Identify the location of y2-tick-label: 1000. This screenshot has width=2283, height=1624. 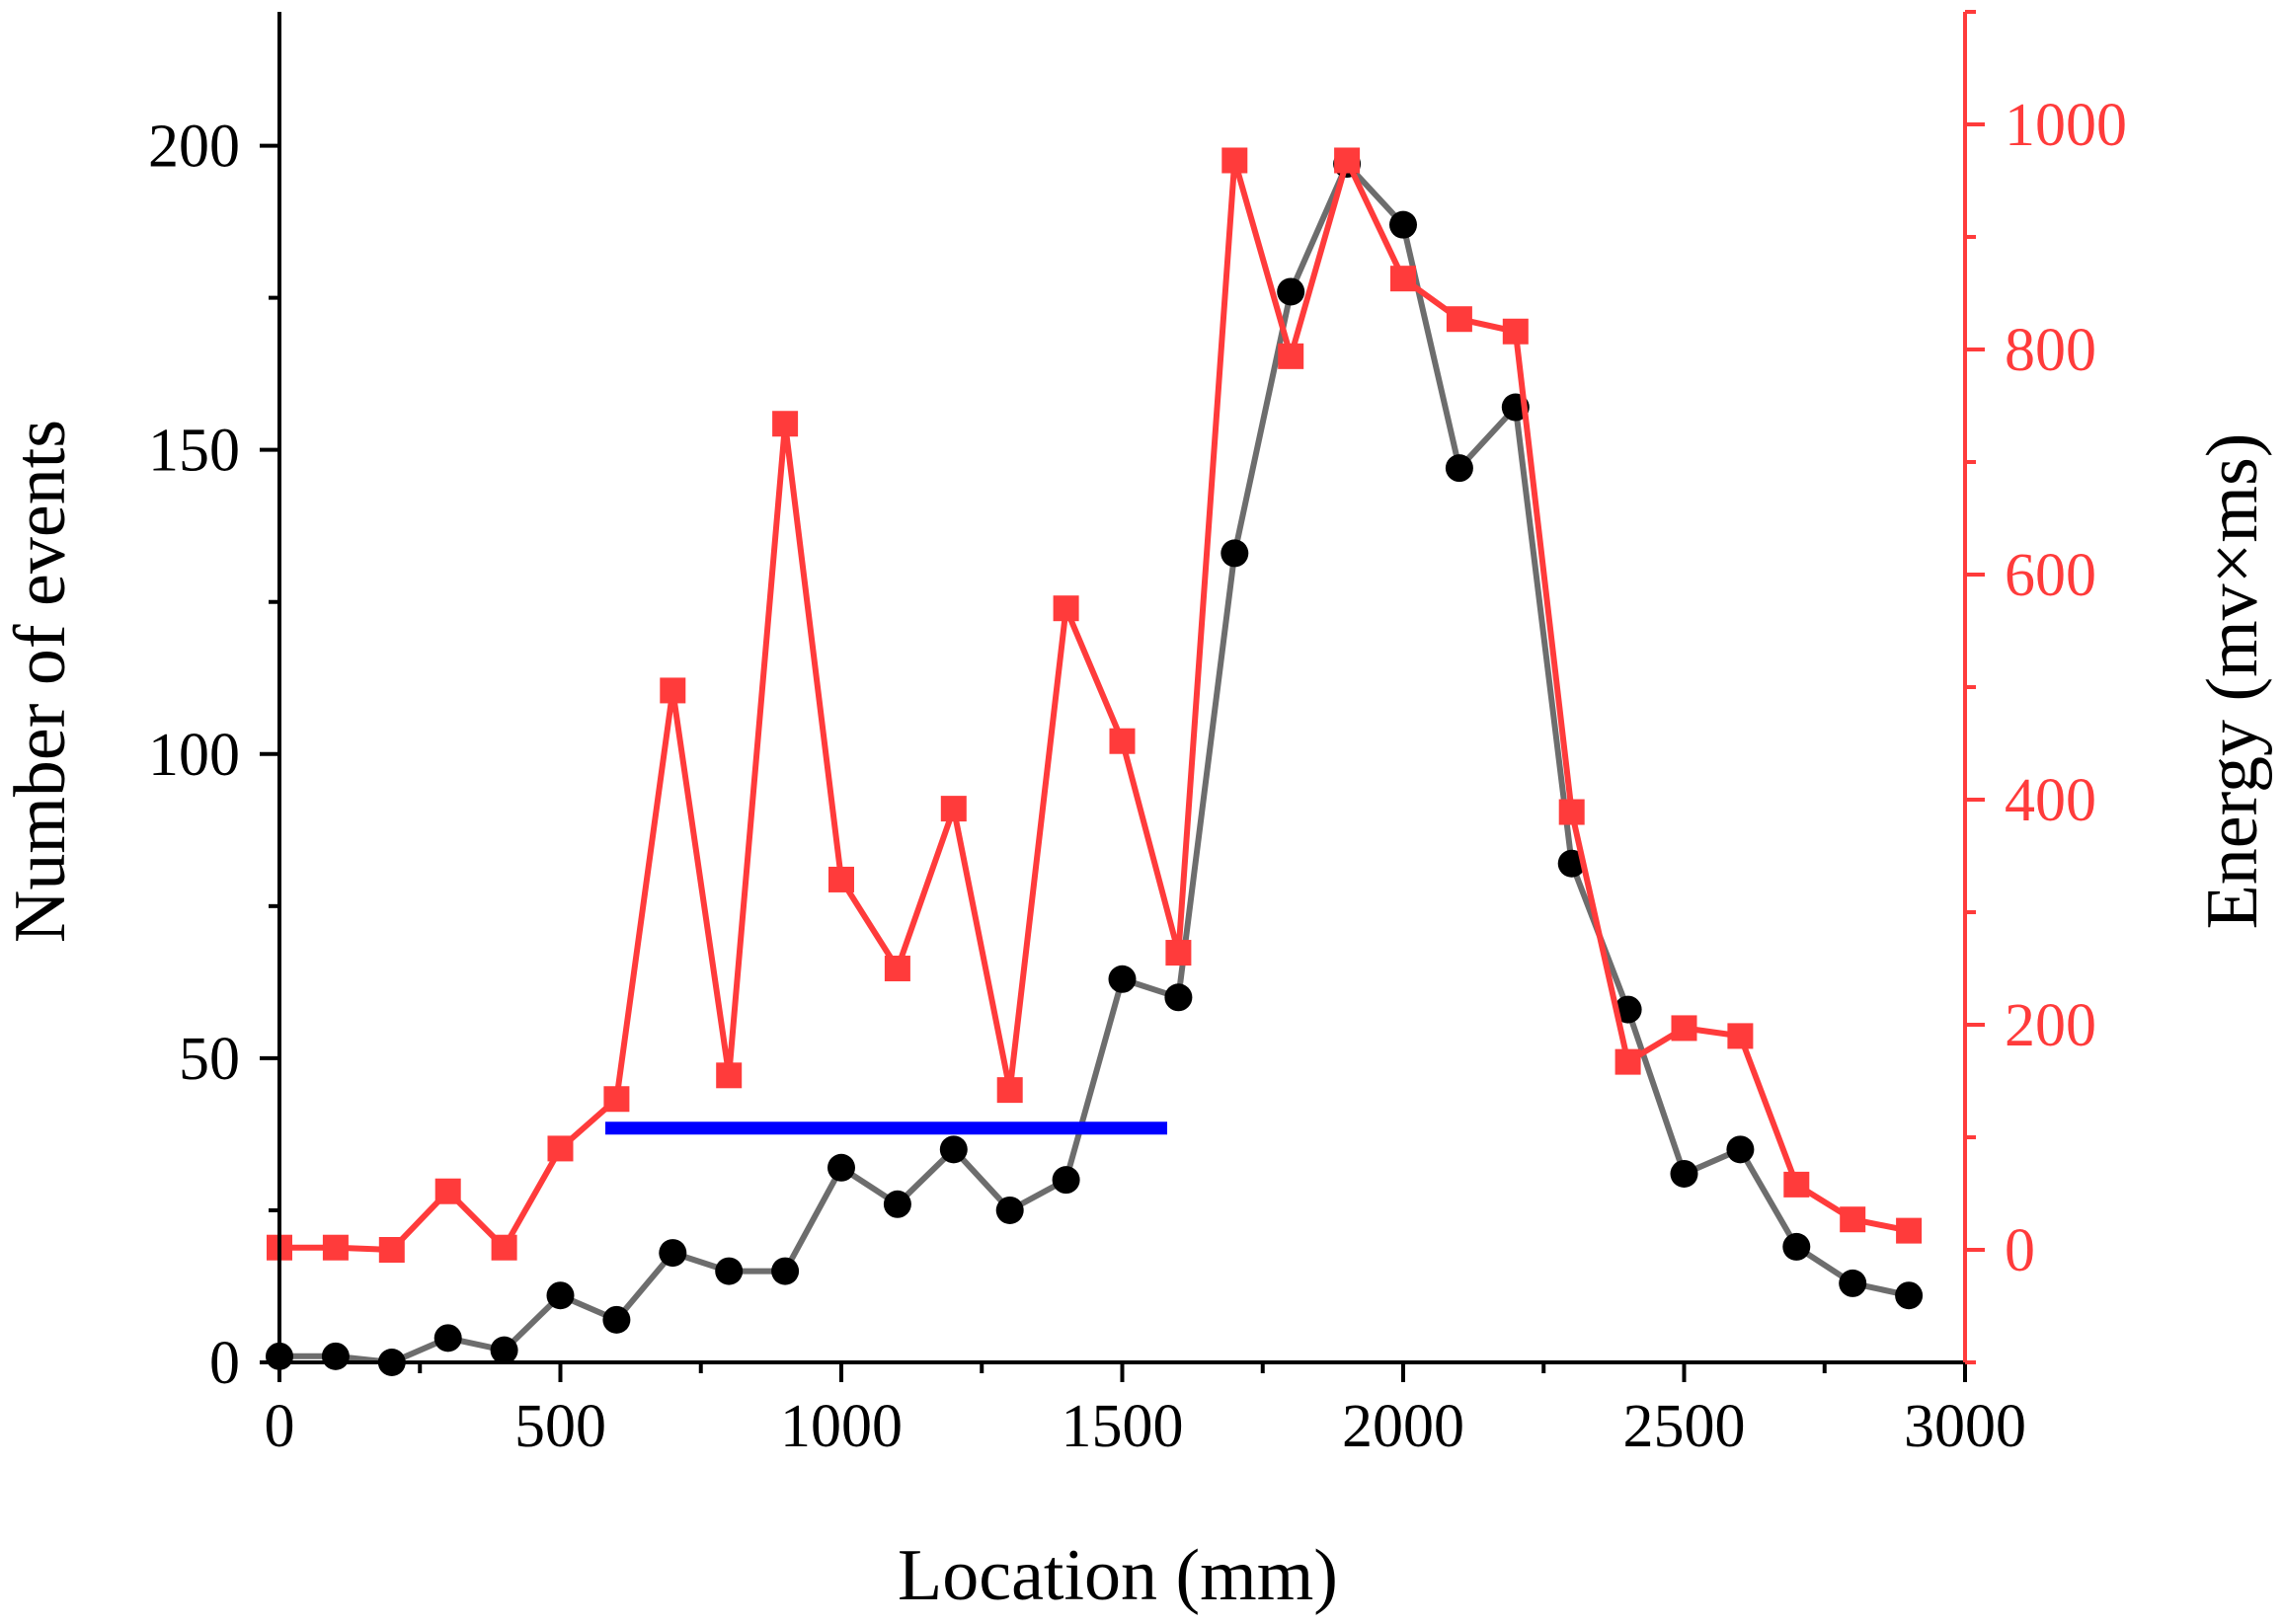
(2066, 126).